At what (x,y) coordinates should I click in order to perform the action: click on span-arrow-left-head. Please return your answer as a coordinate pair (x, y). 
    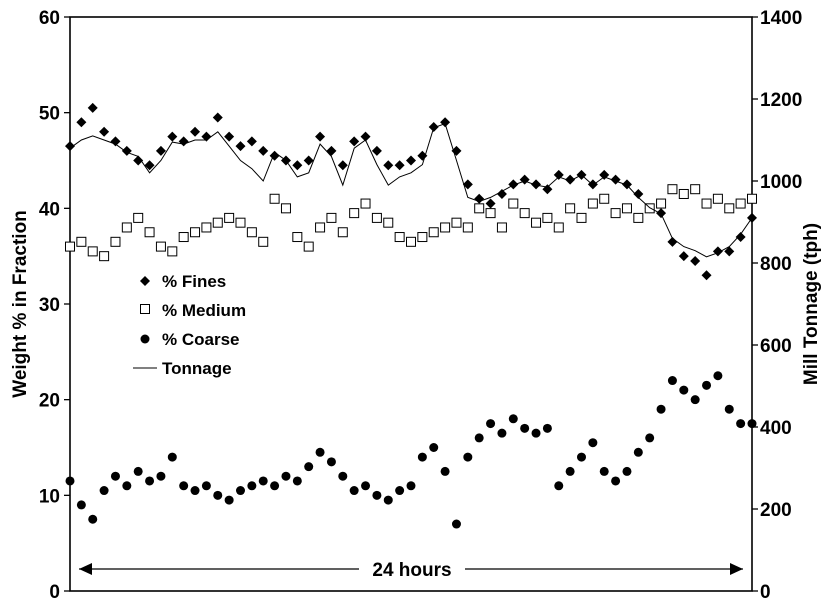
    Looking at the image, I should click on (85, 569).